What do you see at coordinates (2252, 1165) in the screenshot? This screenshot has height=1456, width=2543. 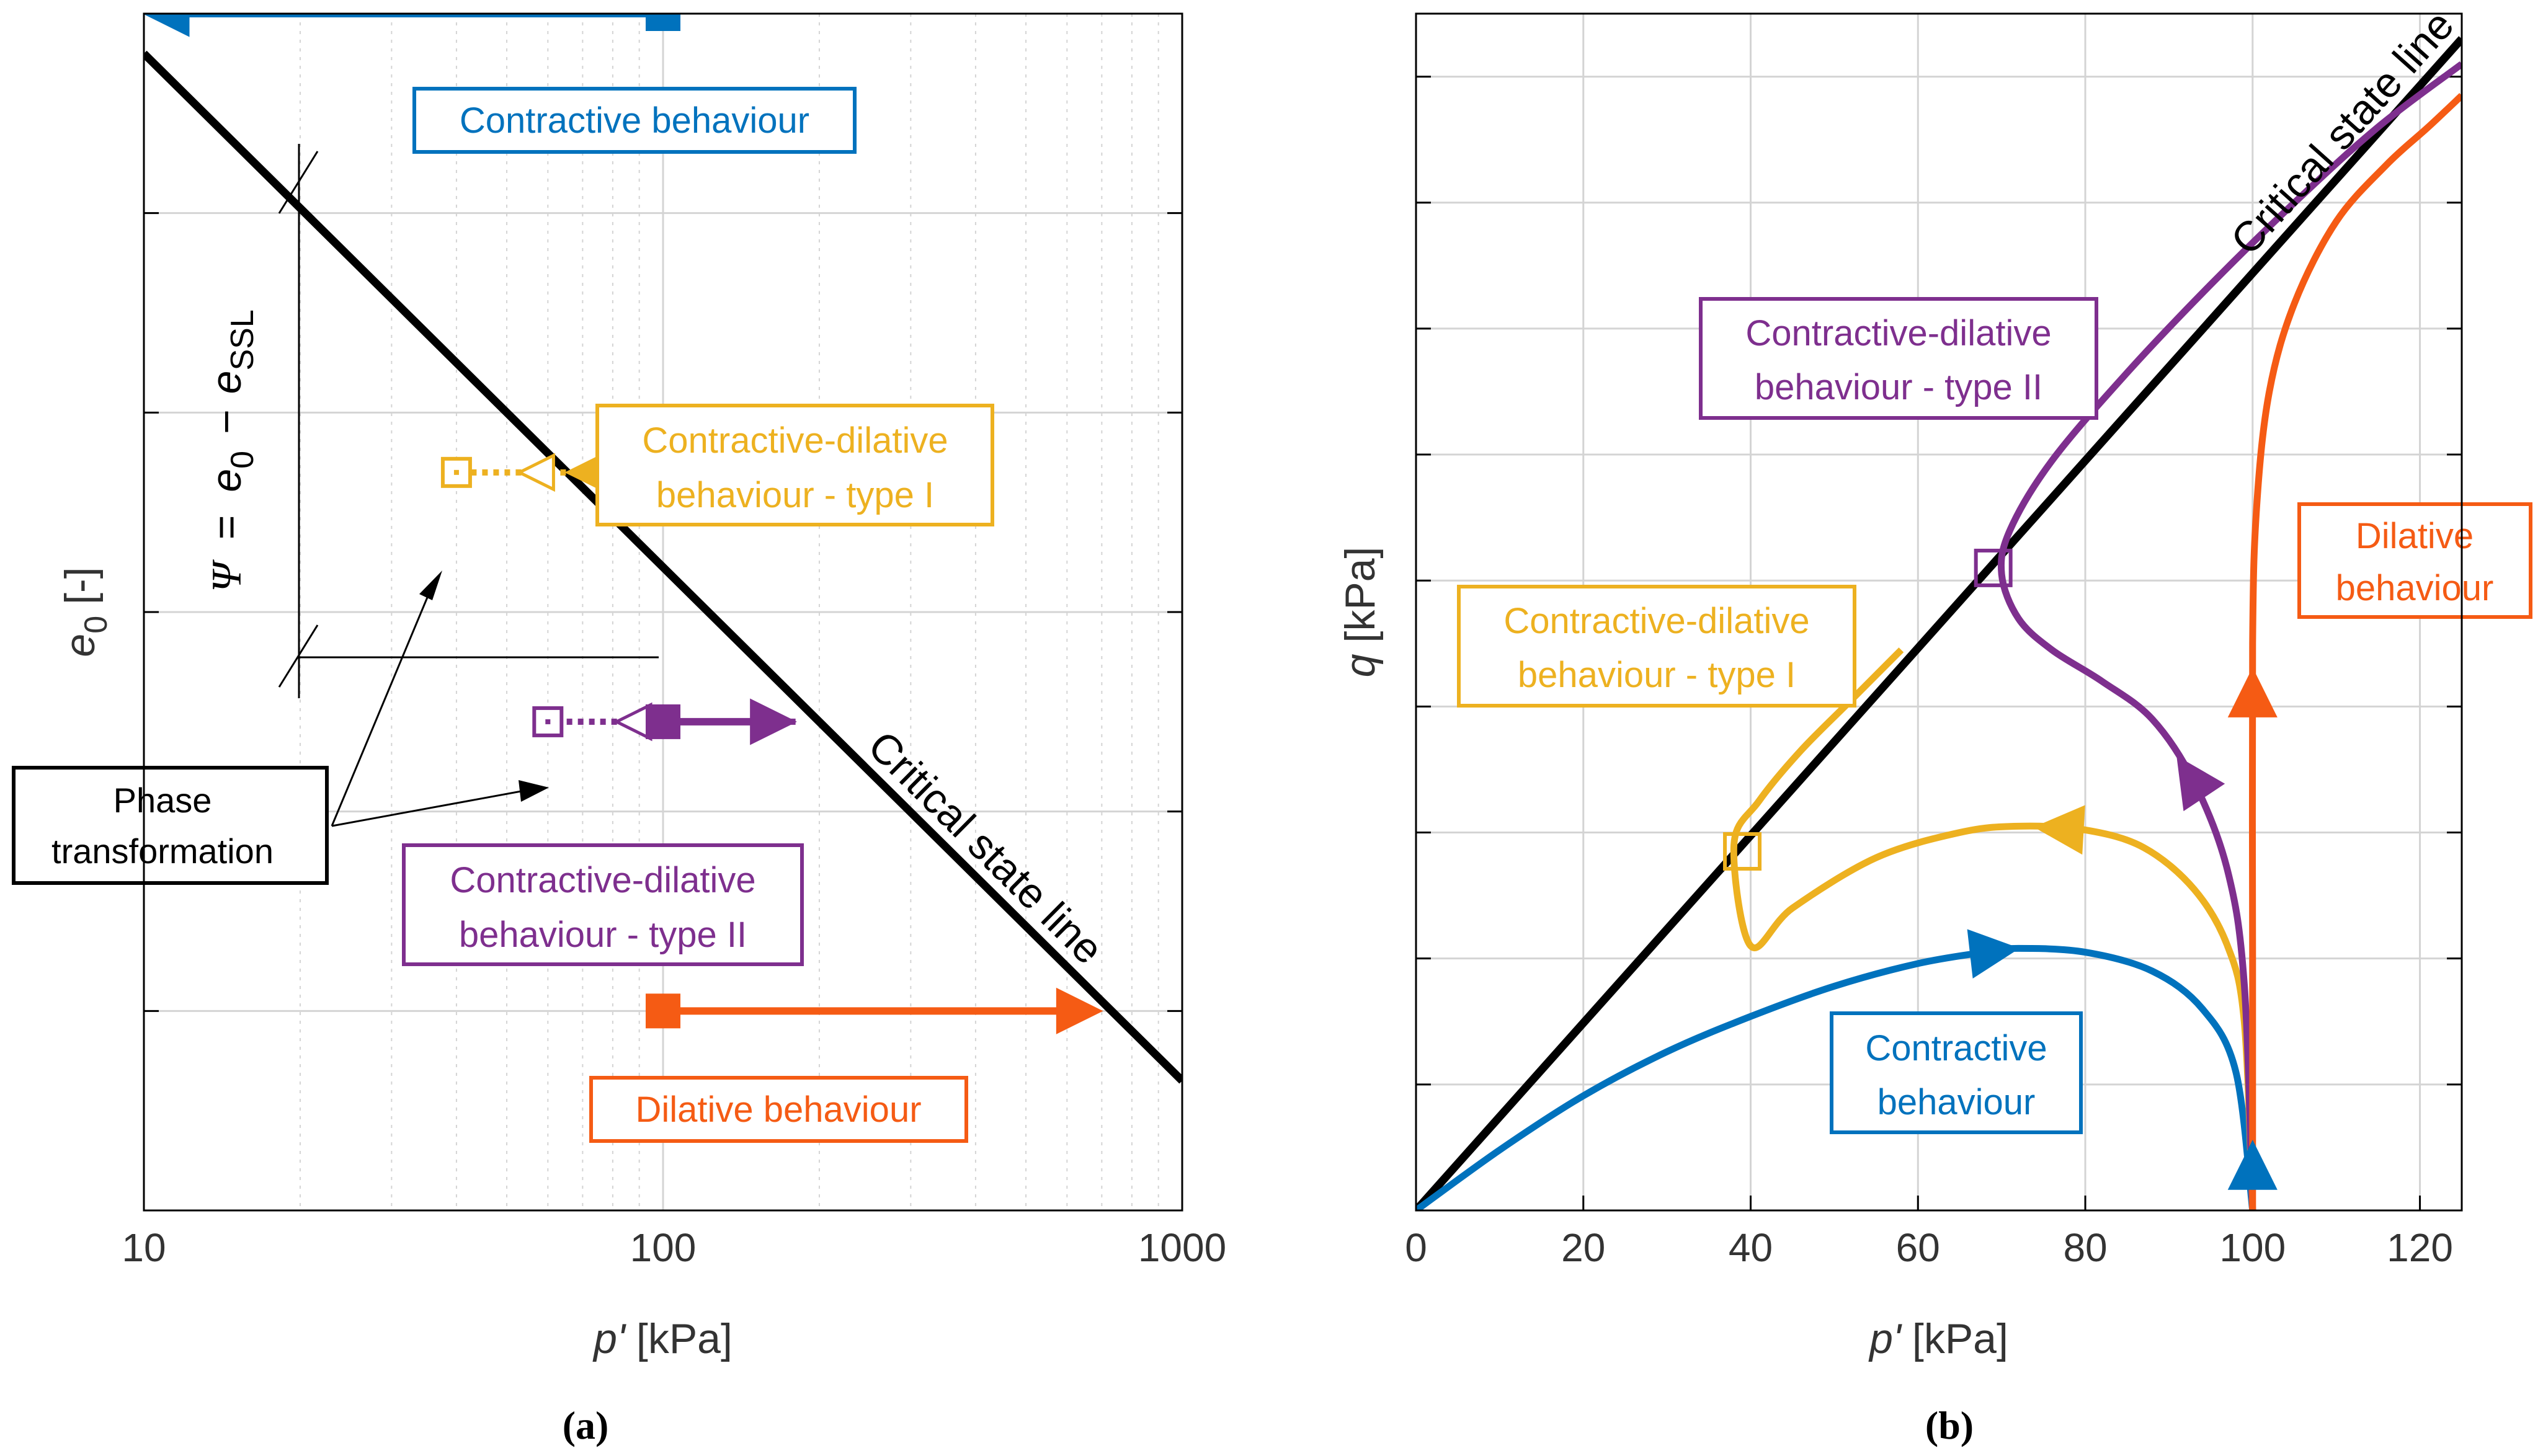 I see `panel-b-start-arrow-head` at bounding box center [2252, 1165].